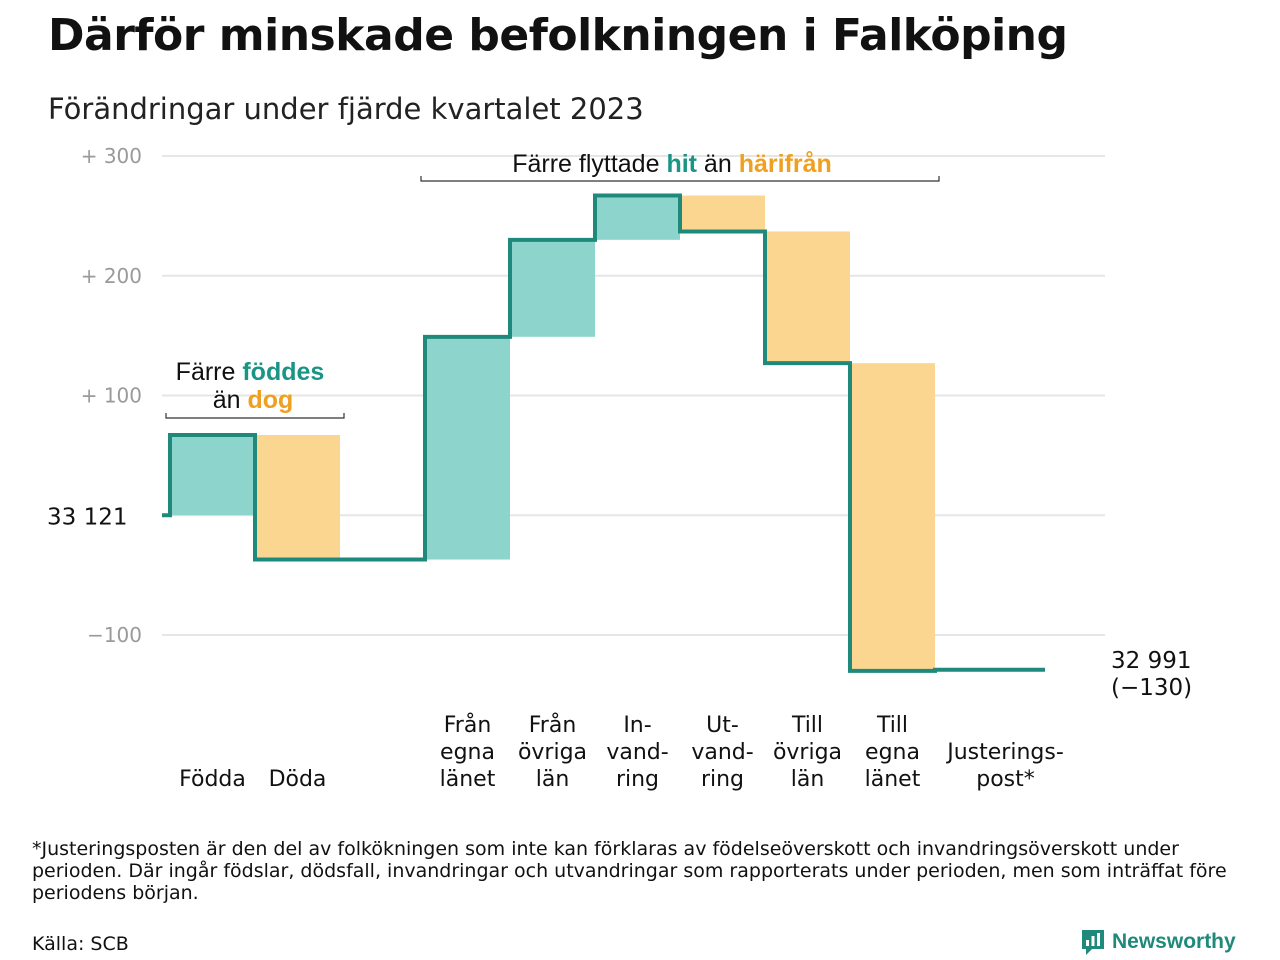 The height and width of the screenshot is (960, 1280). What do you see at coordinates (212, 779) in the screenshot?
I see `category-label: Födda` at bounding box center [212, 779].